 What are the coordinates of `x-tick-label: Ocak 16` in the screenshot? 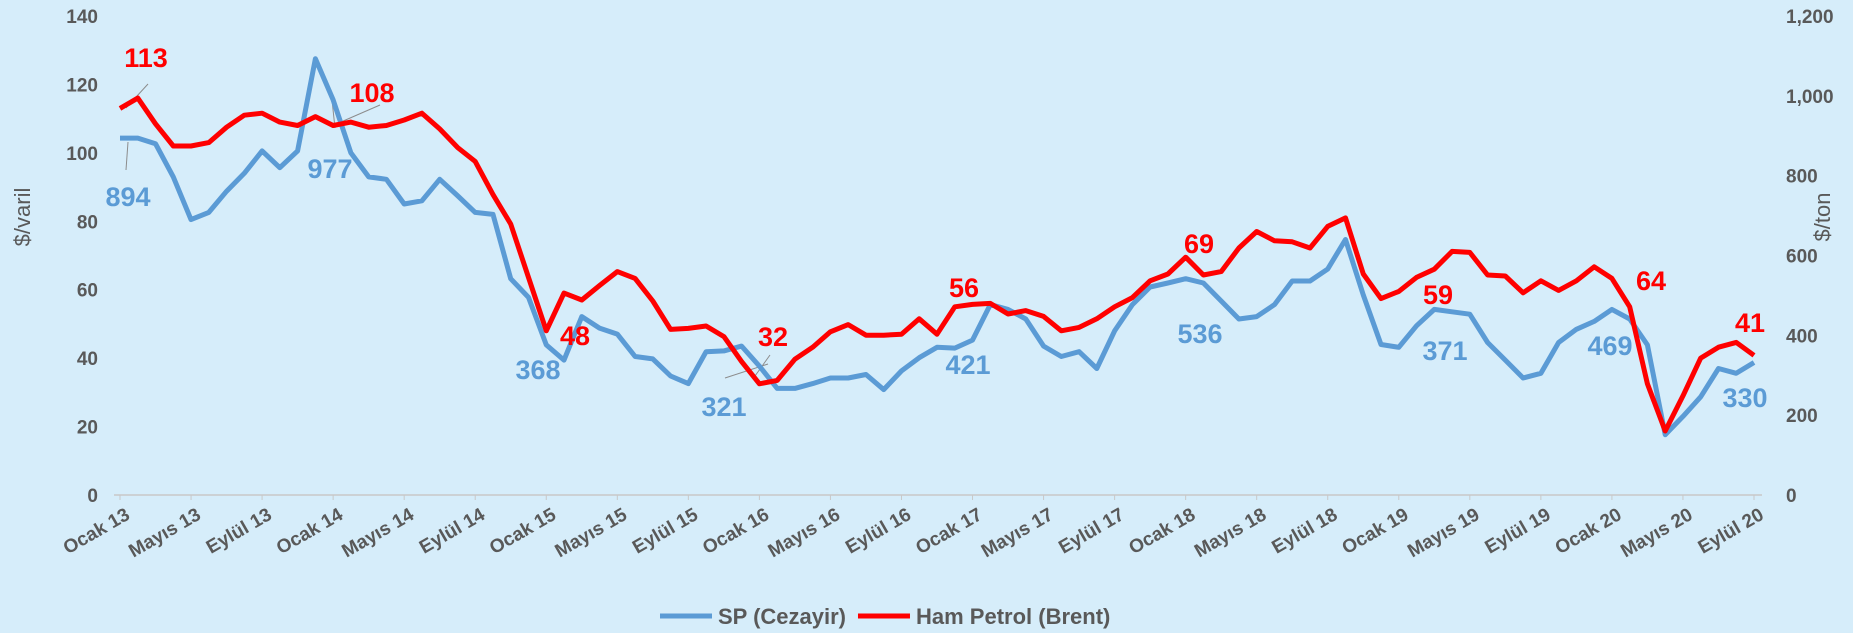 It's located at (736, 531).